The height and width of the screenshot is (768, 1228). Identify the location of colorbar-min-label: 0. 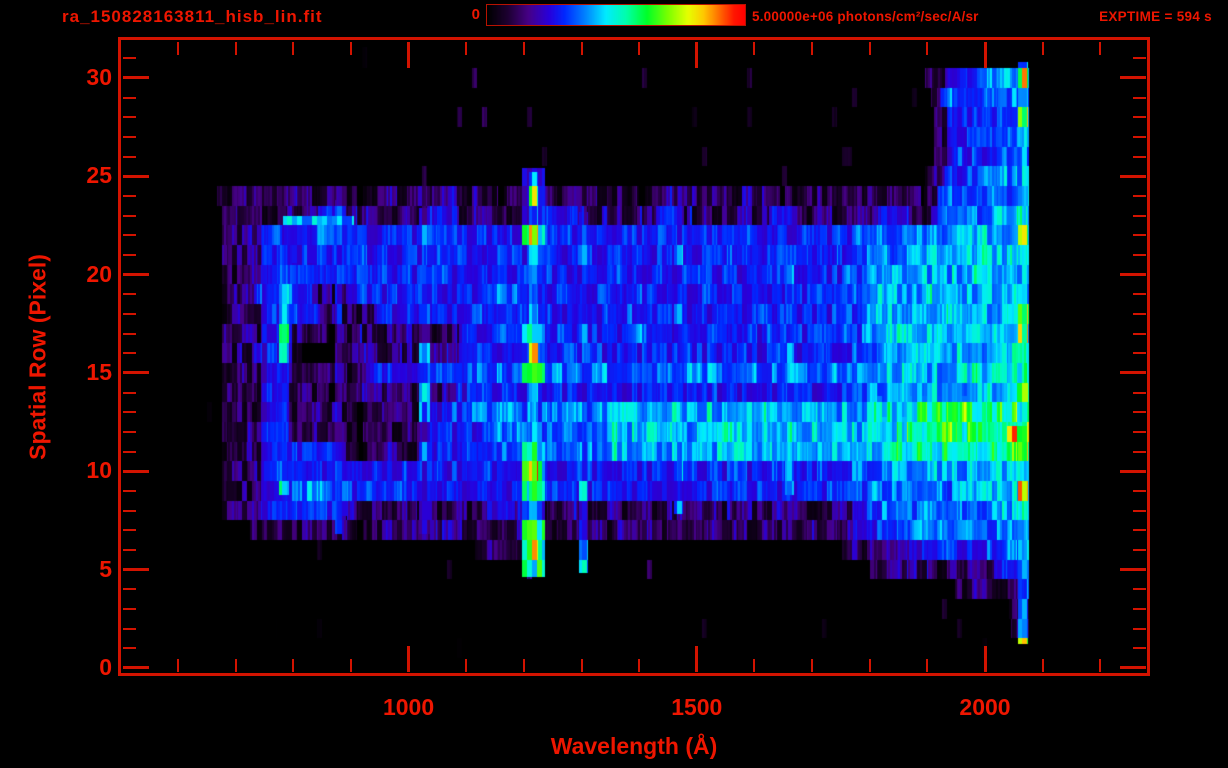
(475, 14).